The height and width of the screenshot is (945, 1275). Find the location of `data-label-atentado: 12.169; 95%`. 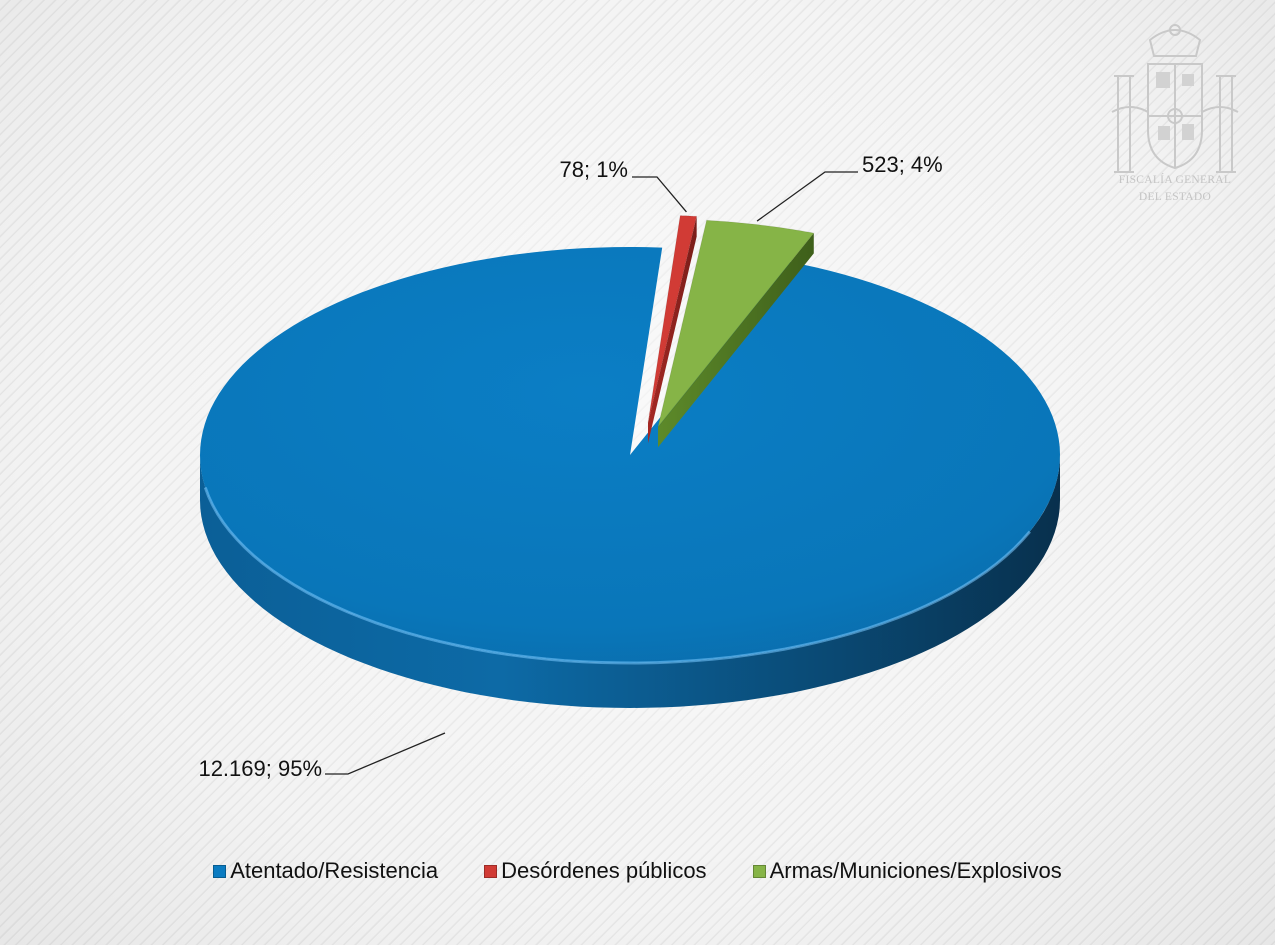

data-label-atentado: 12.169; 95% is located at coordinates (260, 768).